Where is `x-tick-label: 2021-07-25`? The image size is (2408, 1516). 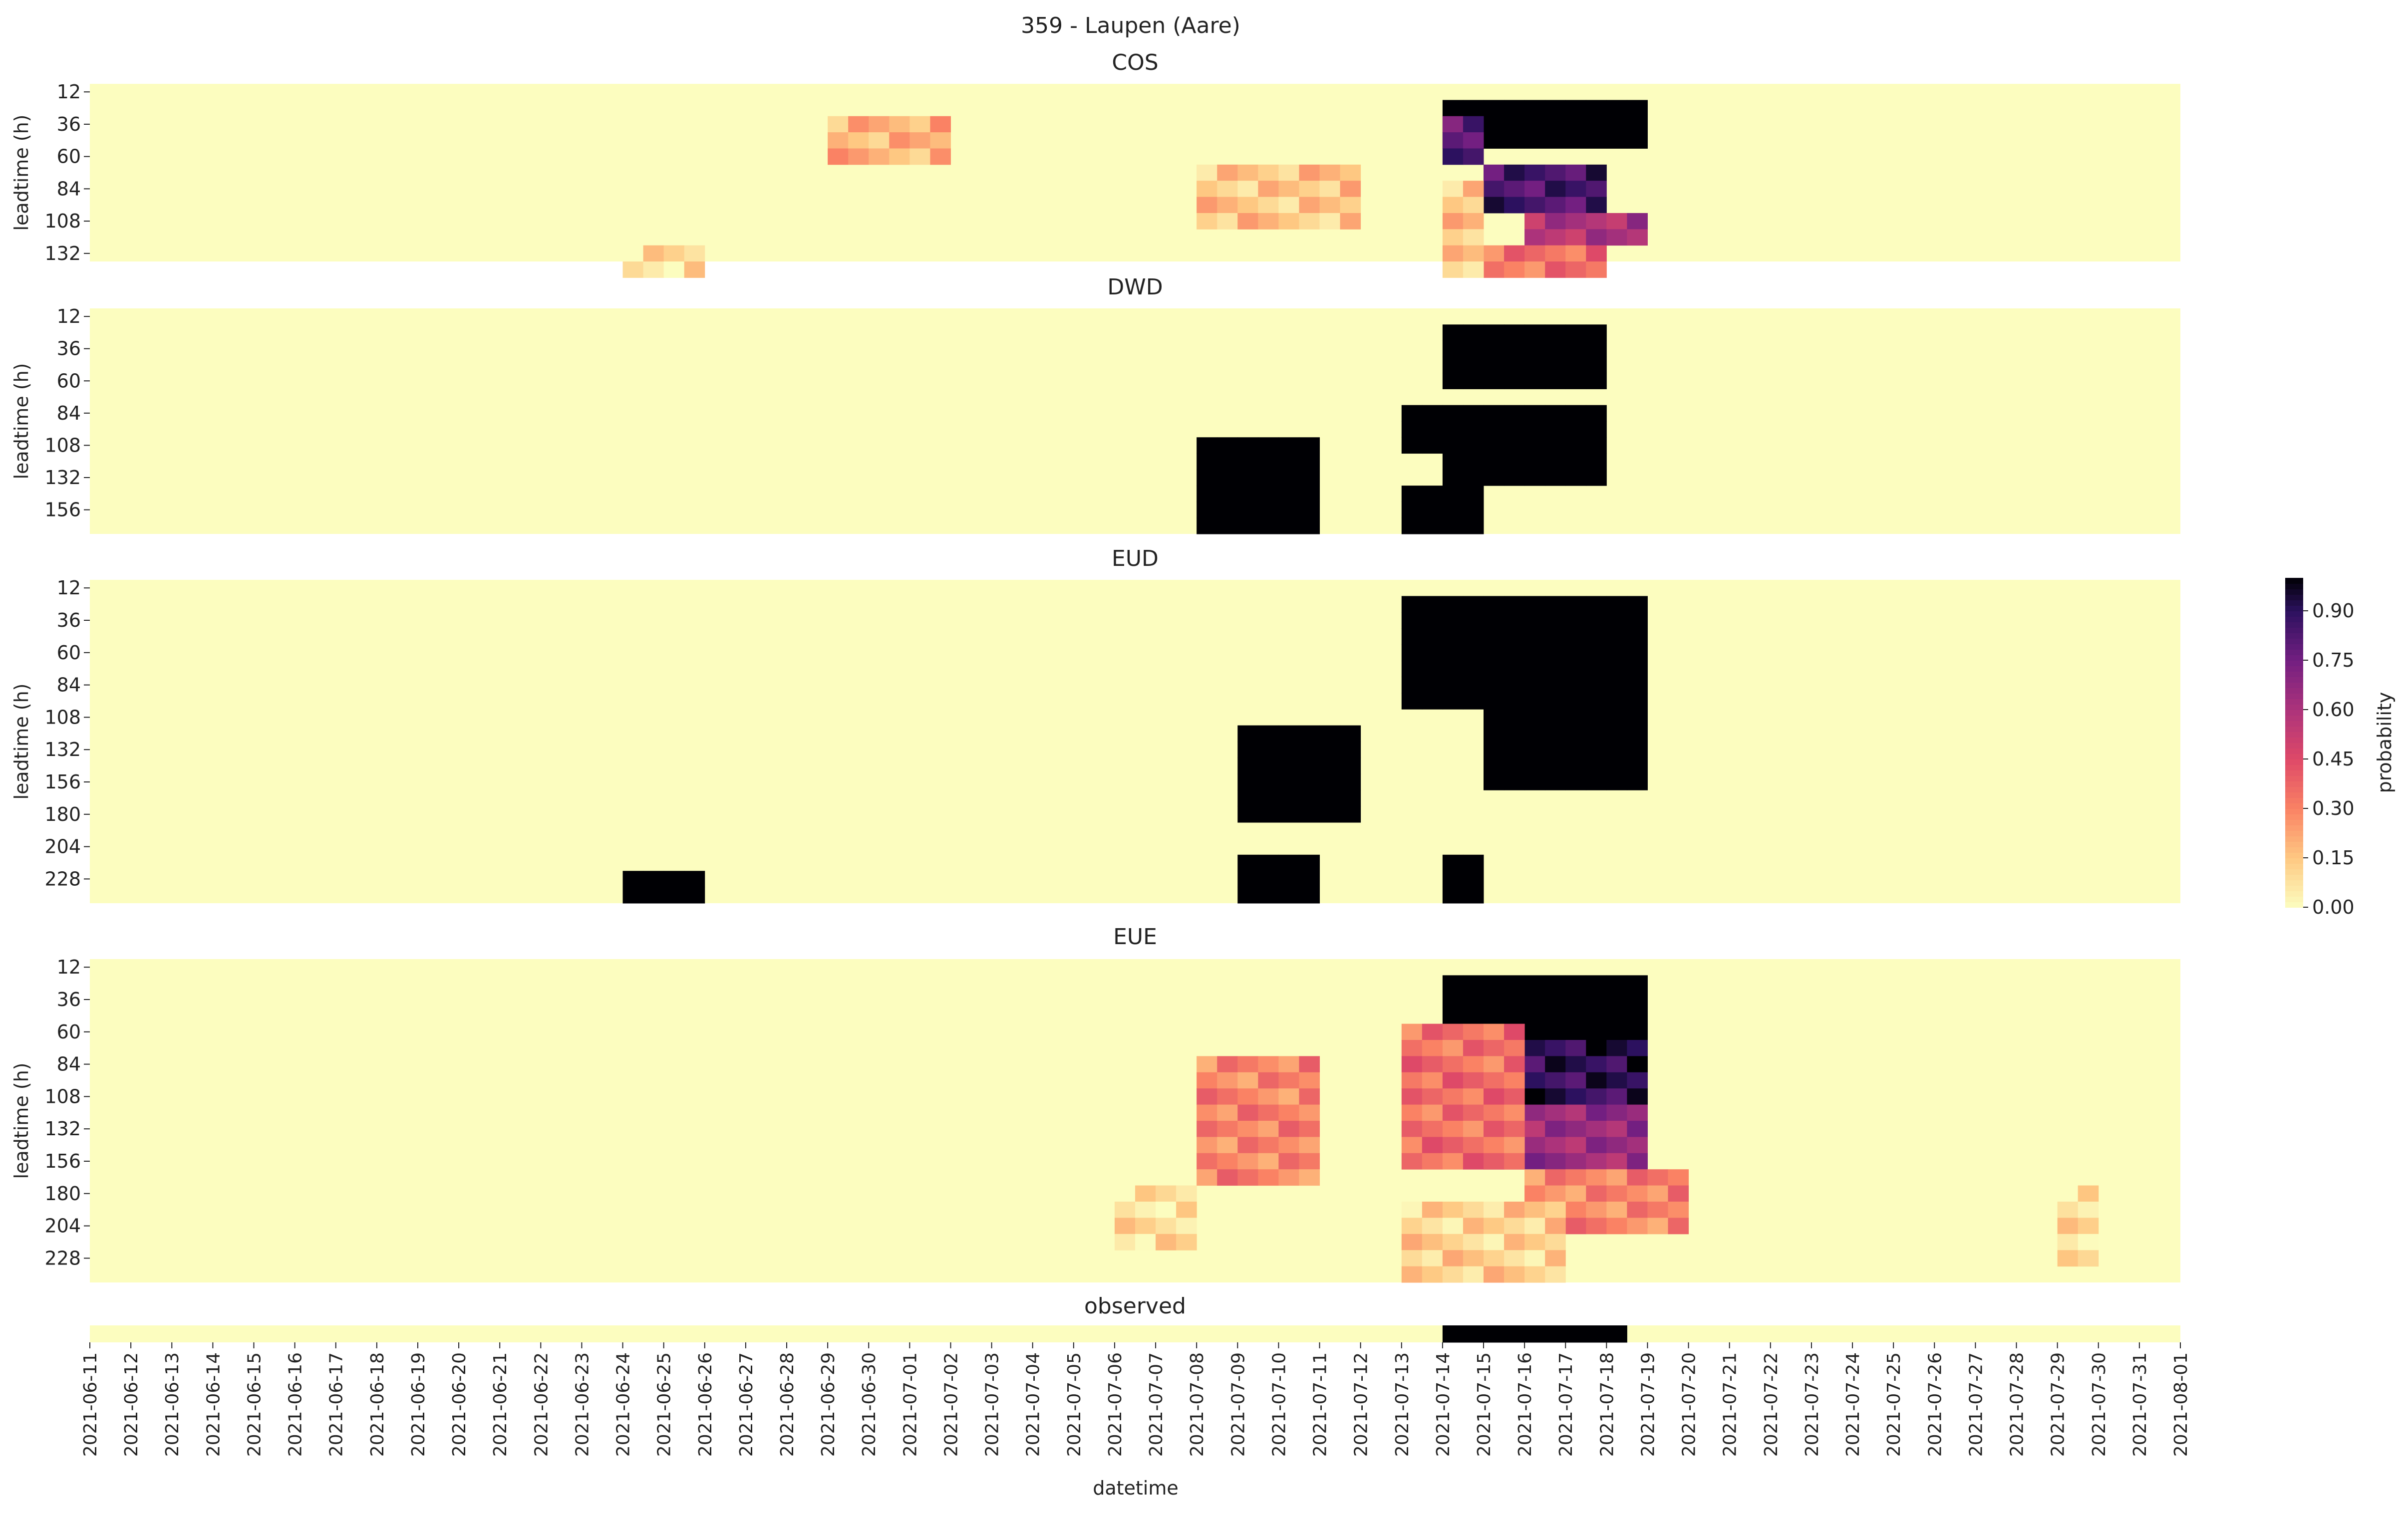 x-tick-label: 2021-07-25 is located at coordinates (1894, 1404).